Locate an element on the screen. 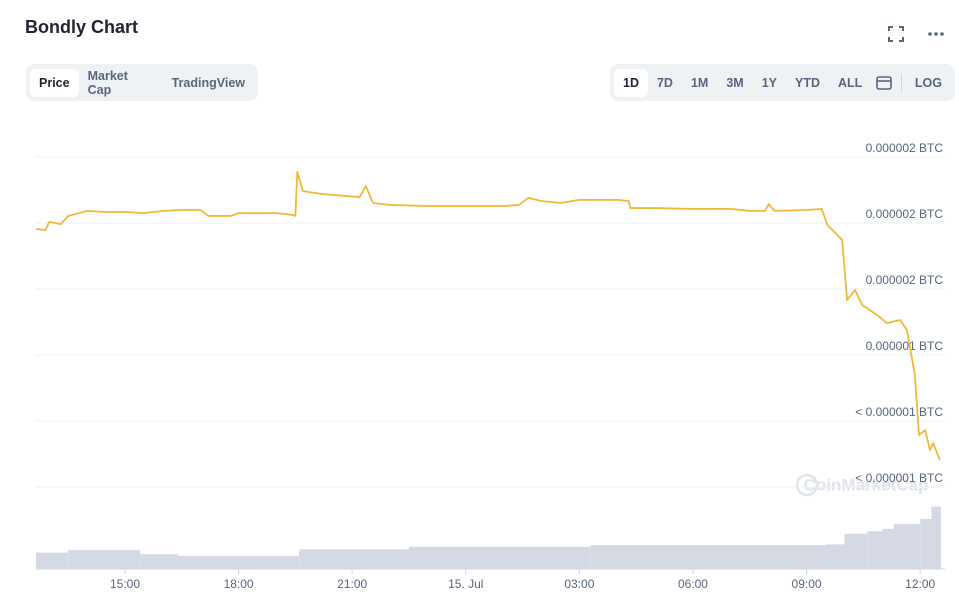 This screenshot has width=959, height=611. watermark: CoinMarketCap is located at coordinates (866, 484).